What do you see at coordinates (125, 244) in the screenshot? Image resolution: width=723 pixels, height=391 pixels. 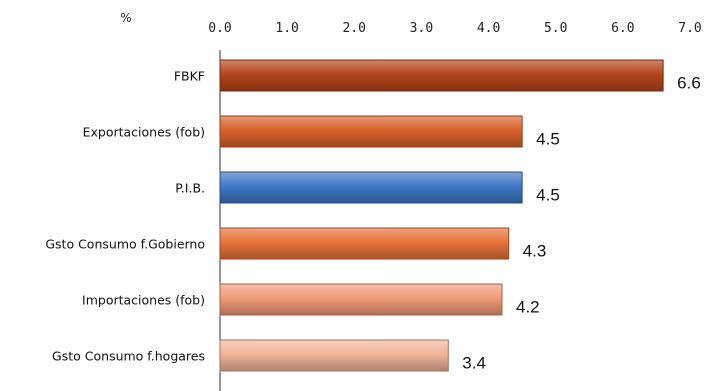 I see `category-label: Gsto Consumo f.Gobierno` at bounding box center [125, 244].